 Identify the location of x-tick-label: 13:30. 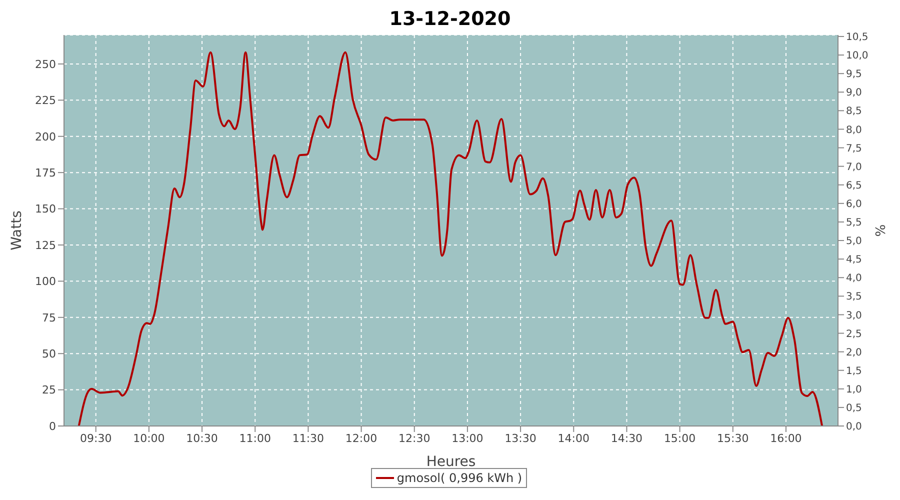
(520, 438).